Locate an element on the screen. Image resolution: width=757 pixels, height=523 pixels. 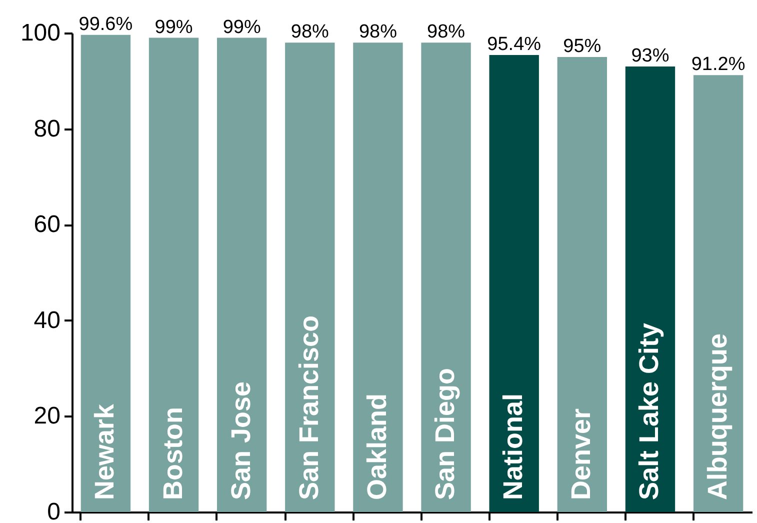
x-tick-label: San Diego is located at coordinates (445, 434).